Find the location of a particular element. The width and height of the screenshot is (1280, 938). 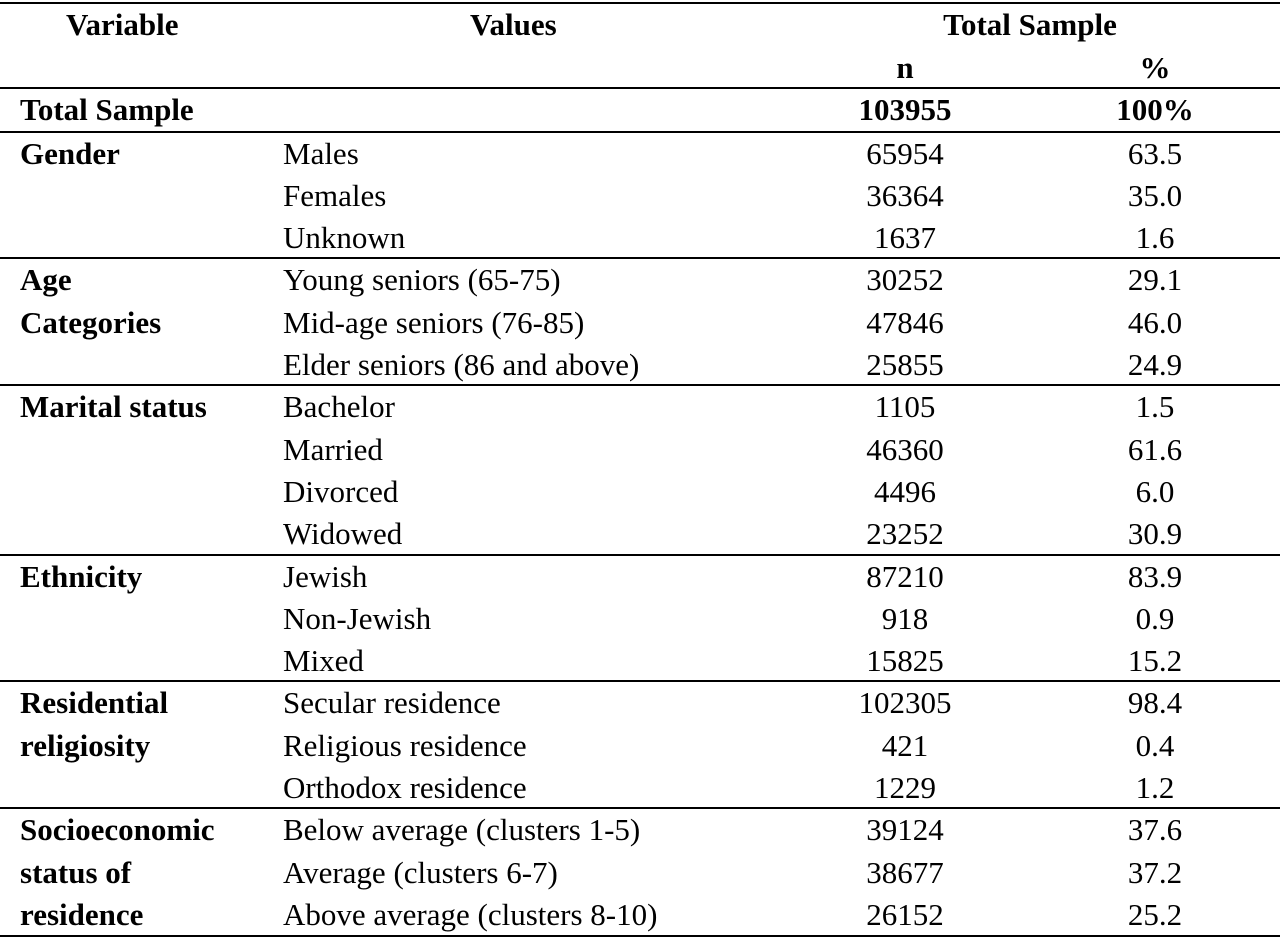

row-n: 38677 is located at coordinates (905, 872).